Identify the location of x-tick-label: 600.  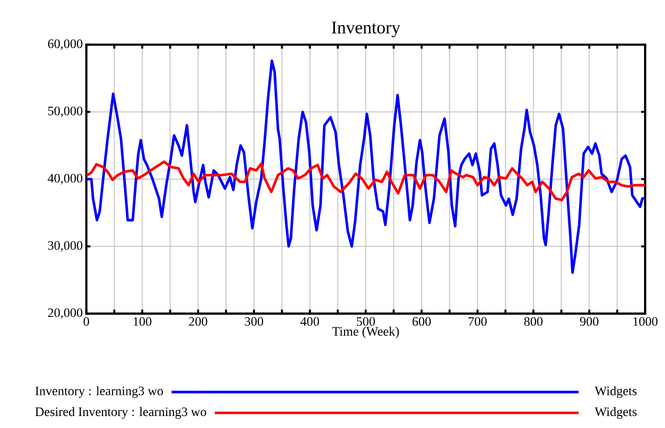
(421, 321).